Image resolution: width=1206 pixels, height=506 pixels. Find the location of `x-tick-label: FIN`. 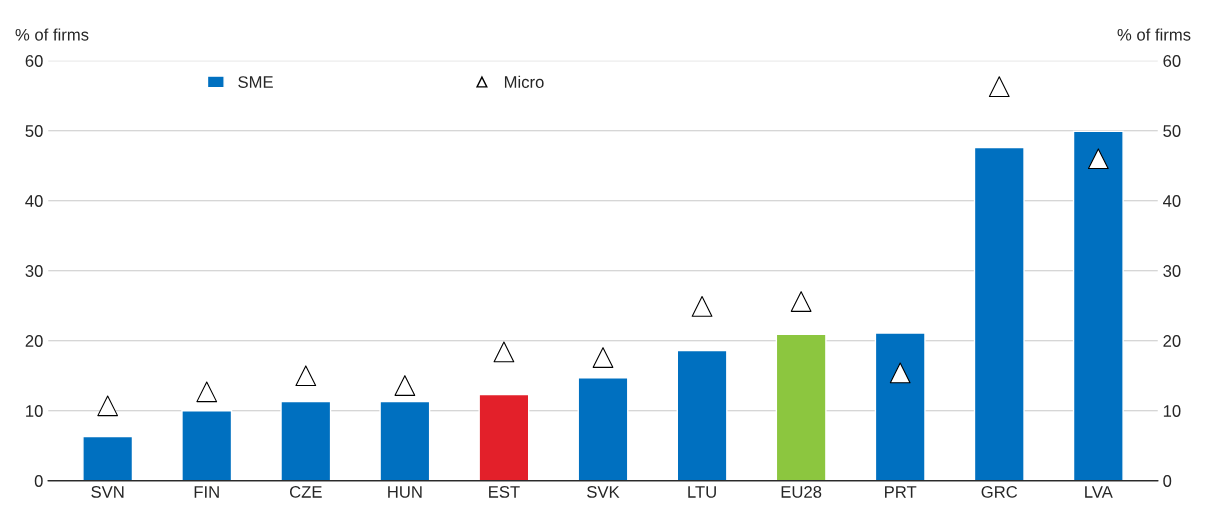

x-tick-label: FIN is located at coordinates (206, 492).